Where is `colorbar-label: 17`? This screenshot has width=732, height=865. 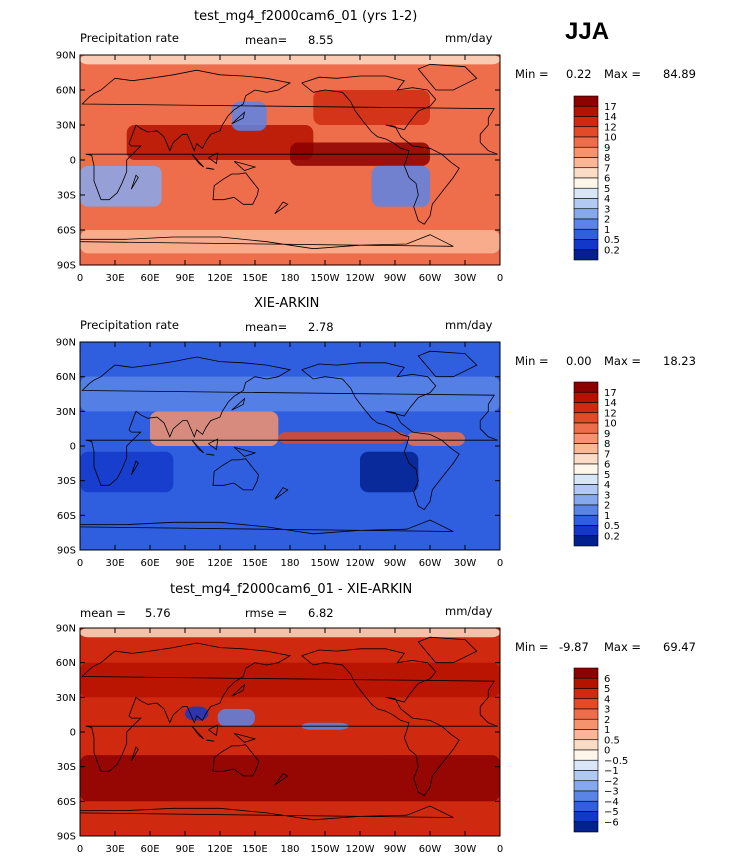 colorbar-label: 17 is located at coordinates (610, 107).